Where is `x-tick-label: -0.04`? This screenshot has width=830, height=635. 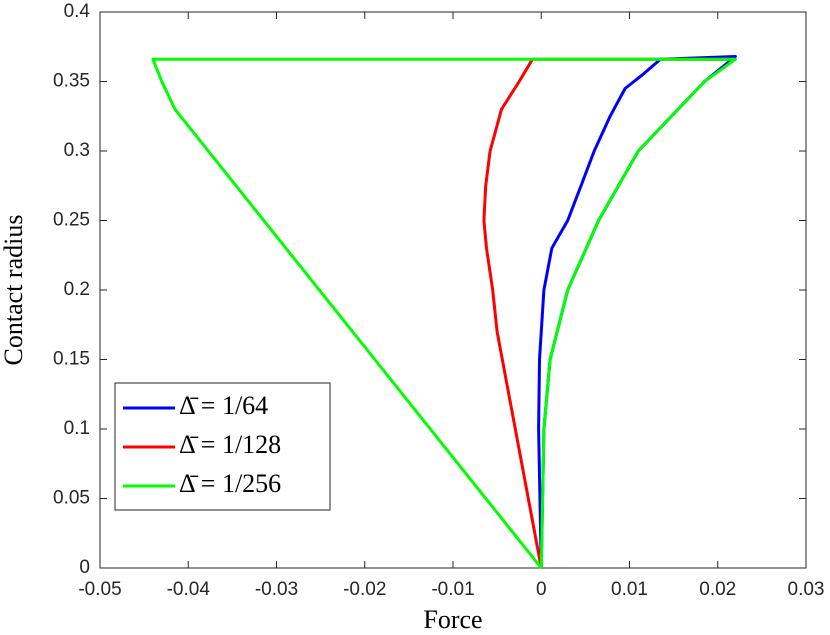 x-tick-label: -0.04 is located at coordinates (189, 589).